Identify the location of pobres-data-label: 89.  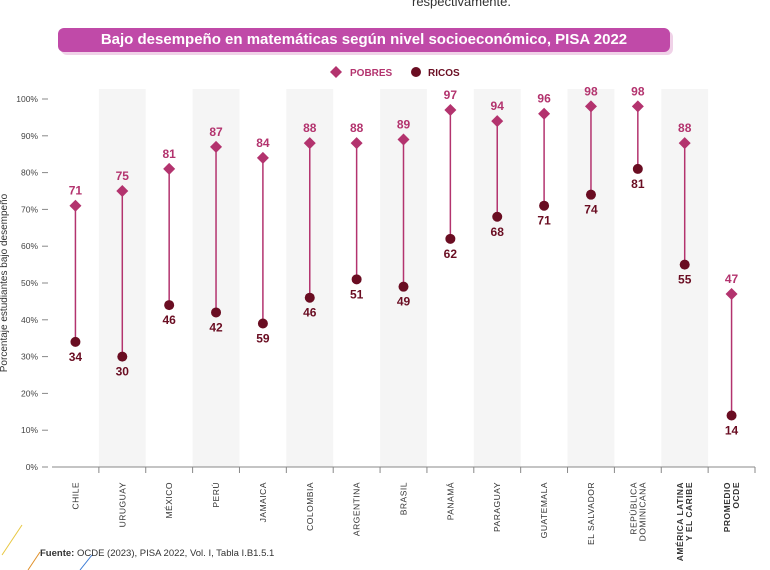
(404, 124).